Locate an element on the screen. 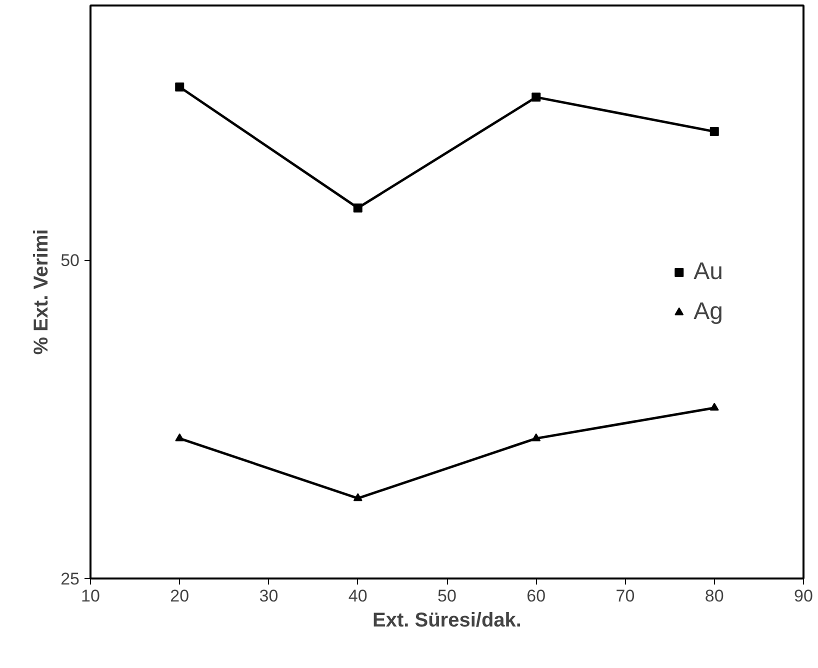  x-tick-label: 70 is located at coordinates (625, 596).